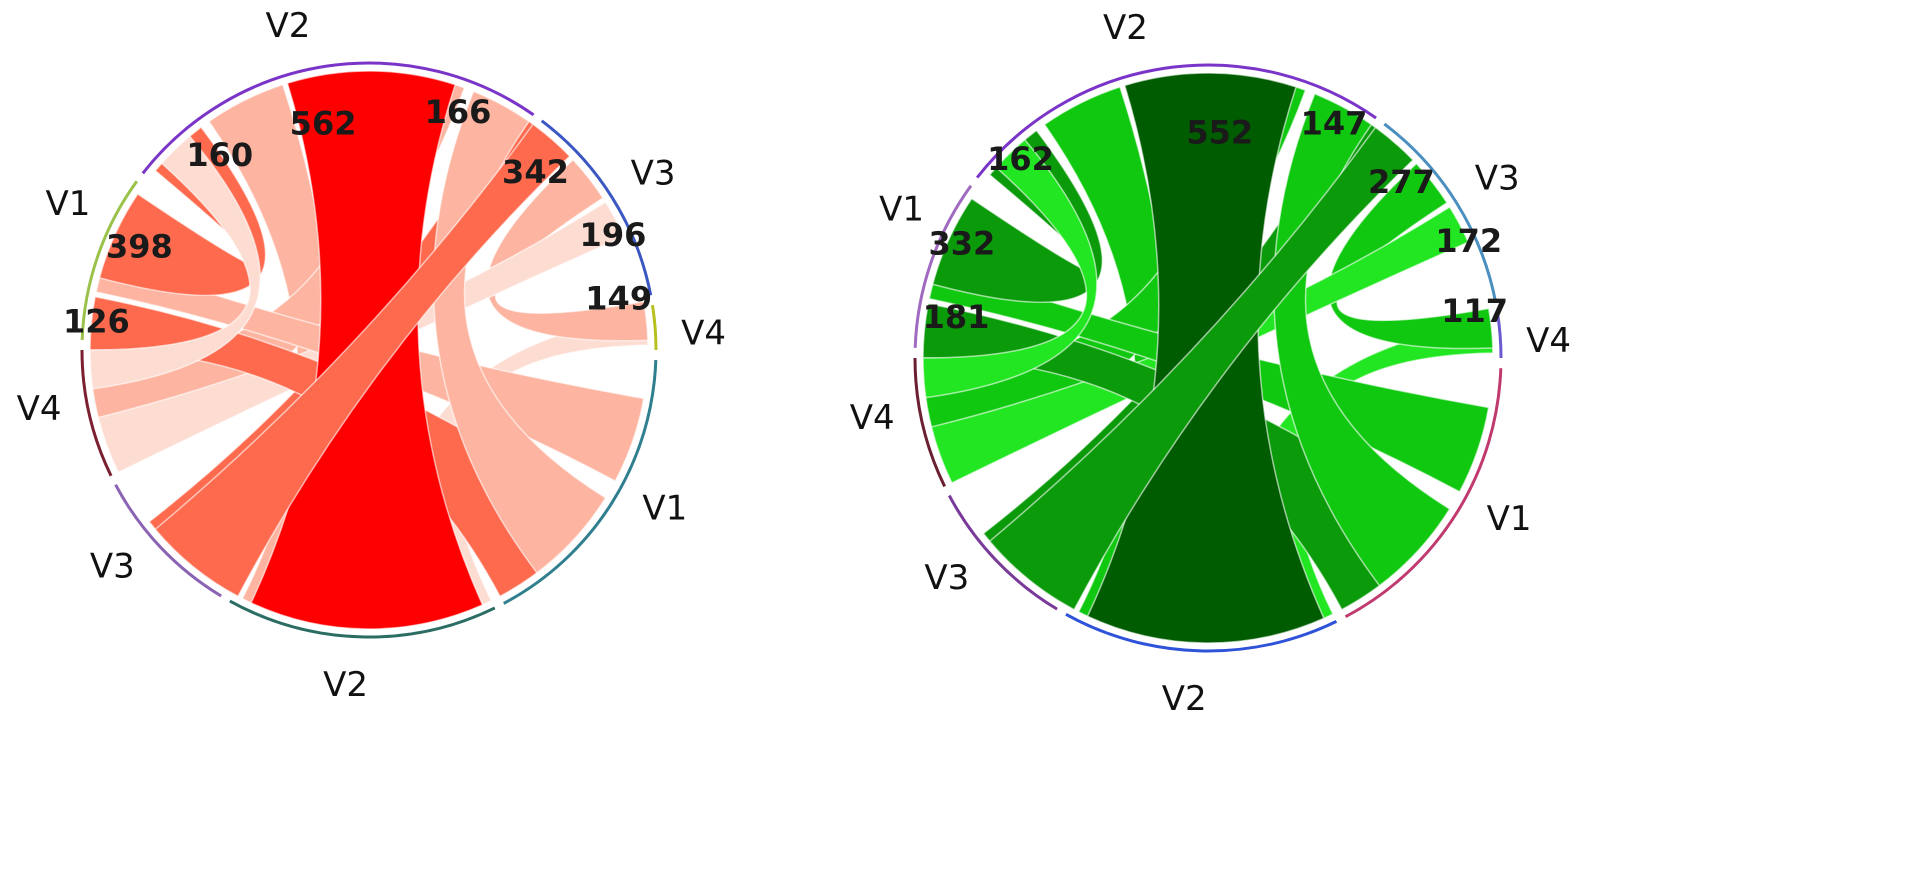 The width and height of the screenshot is (1919, 882). I want to click on flow-value-label: 562, so click(323, 123).